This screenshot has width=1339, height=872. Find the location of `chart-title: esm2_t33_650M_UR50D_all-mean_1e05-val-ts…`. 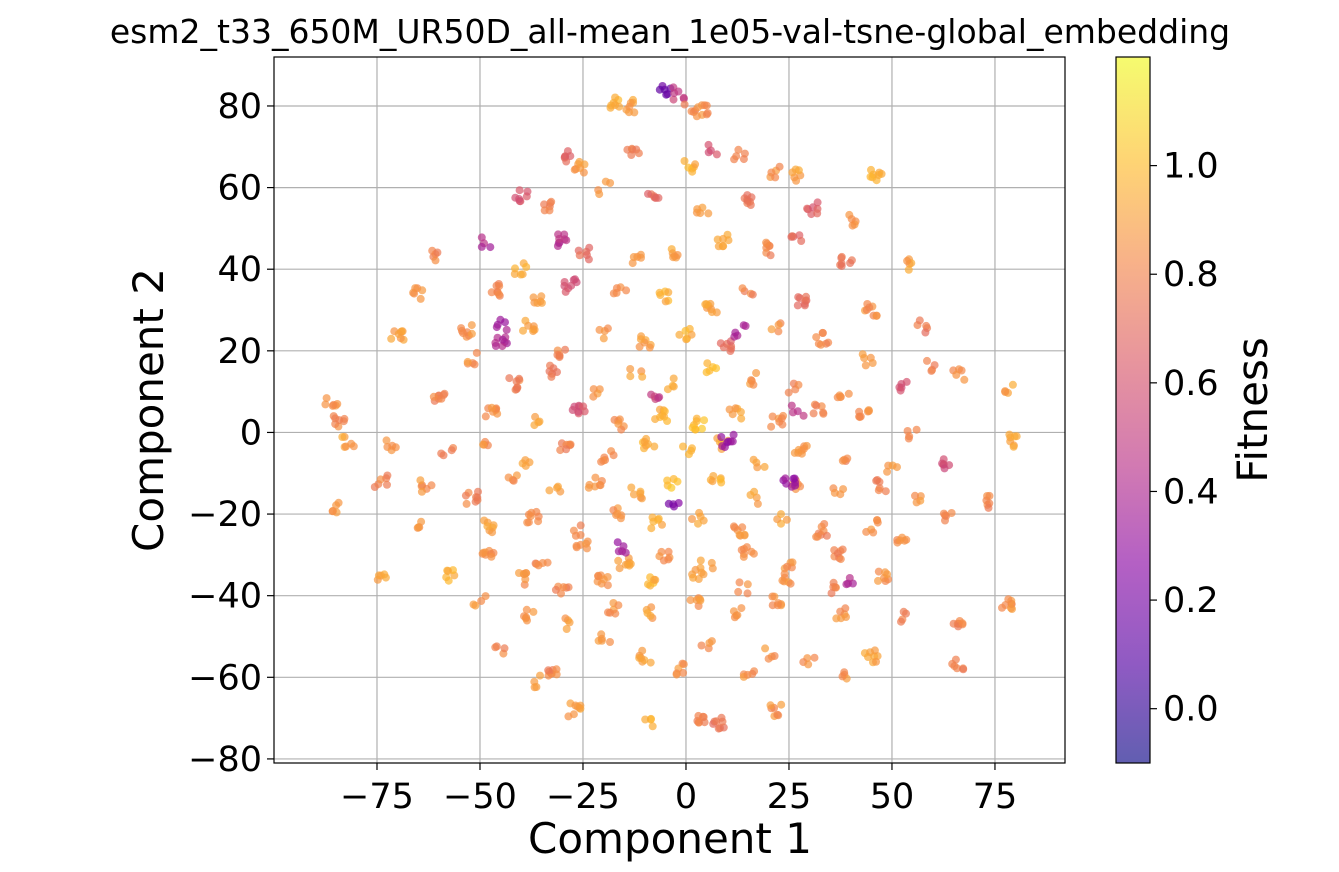

chart-title: esm2_t33_650M_UR50D_all-mean_1e05-val-ts… is located at coordinates (670, 31).